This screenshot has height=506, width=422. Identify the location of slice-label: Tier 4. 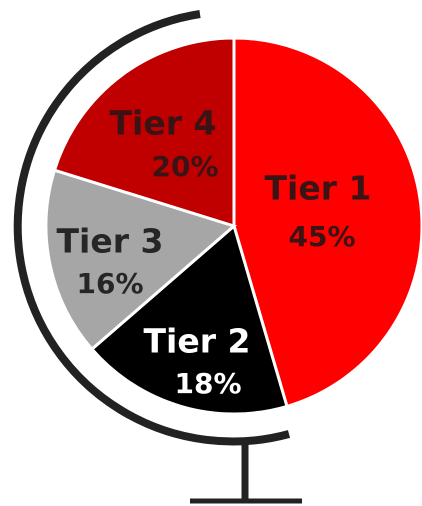
(163, 123).